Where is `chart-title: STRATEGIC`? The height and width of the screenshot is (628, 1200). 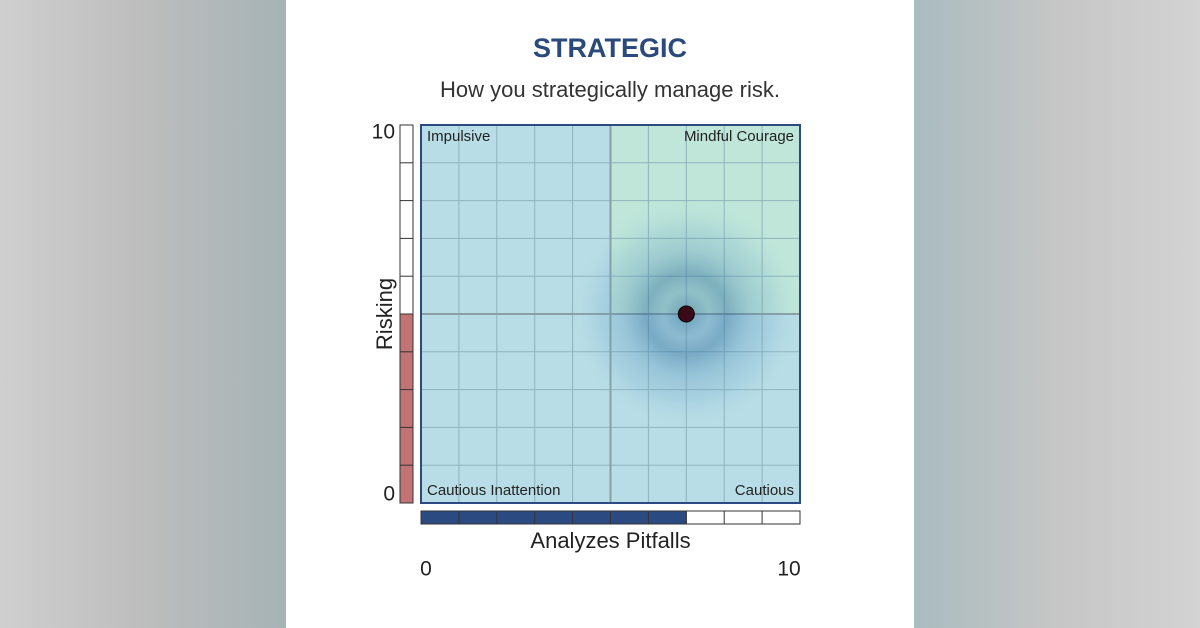
chart-title: STRATEGIC is located at coordinates (610, 48).